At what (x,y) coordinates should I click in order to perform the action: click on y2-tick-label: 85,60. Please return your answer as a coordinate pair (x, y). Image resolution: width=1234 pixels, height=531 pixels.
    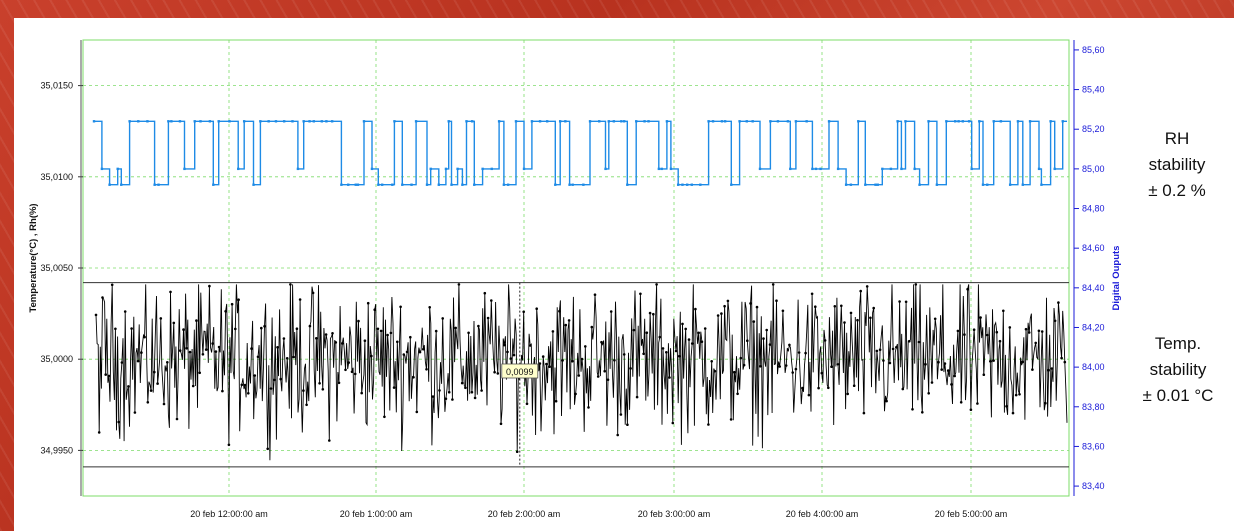
    Looking at the image, I should click on (1093, 50).